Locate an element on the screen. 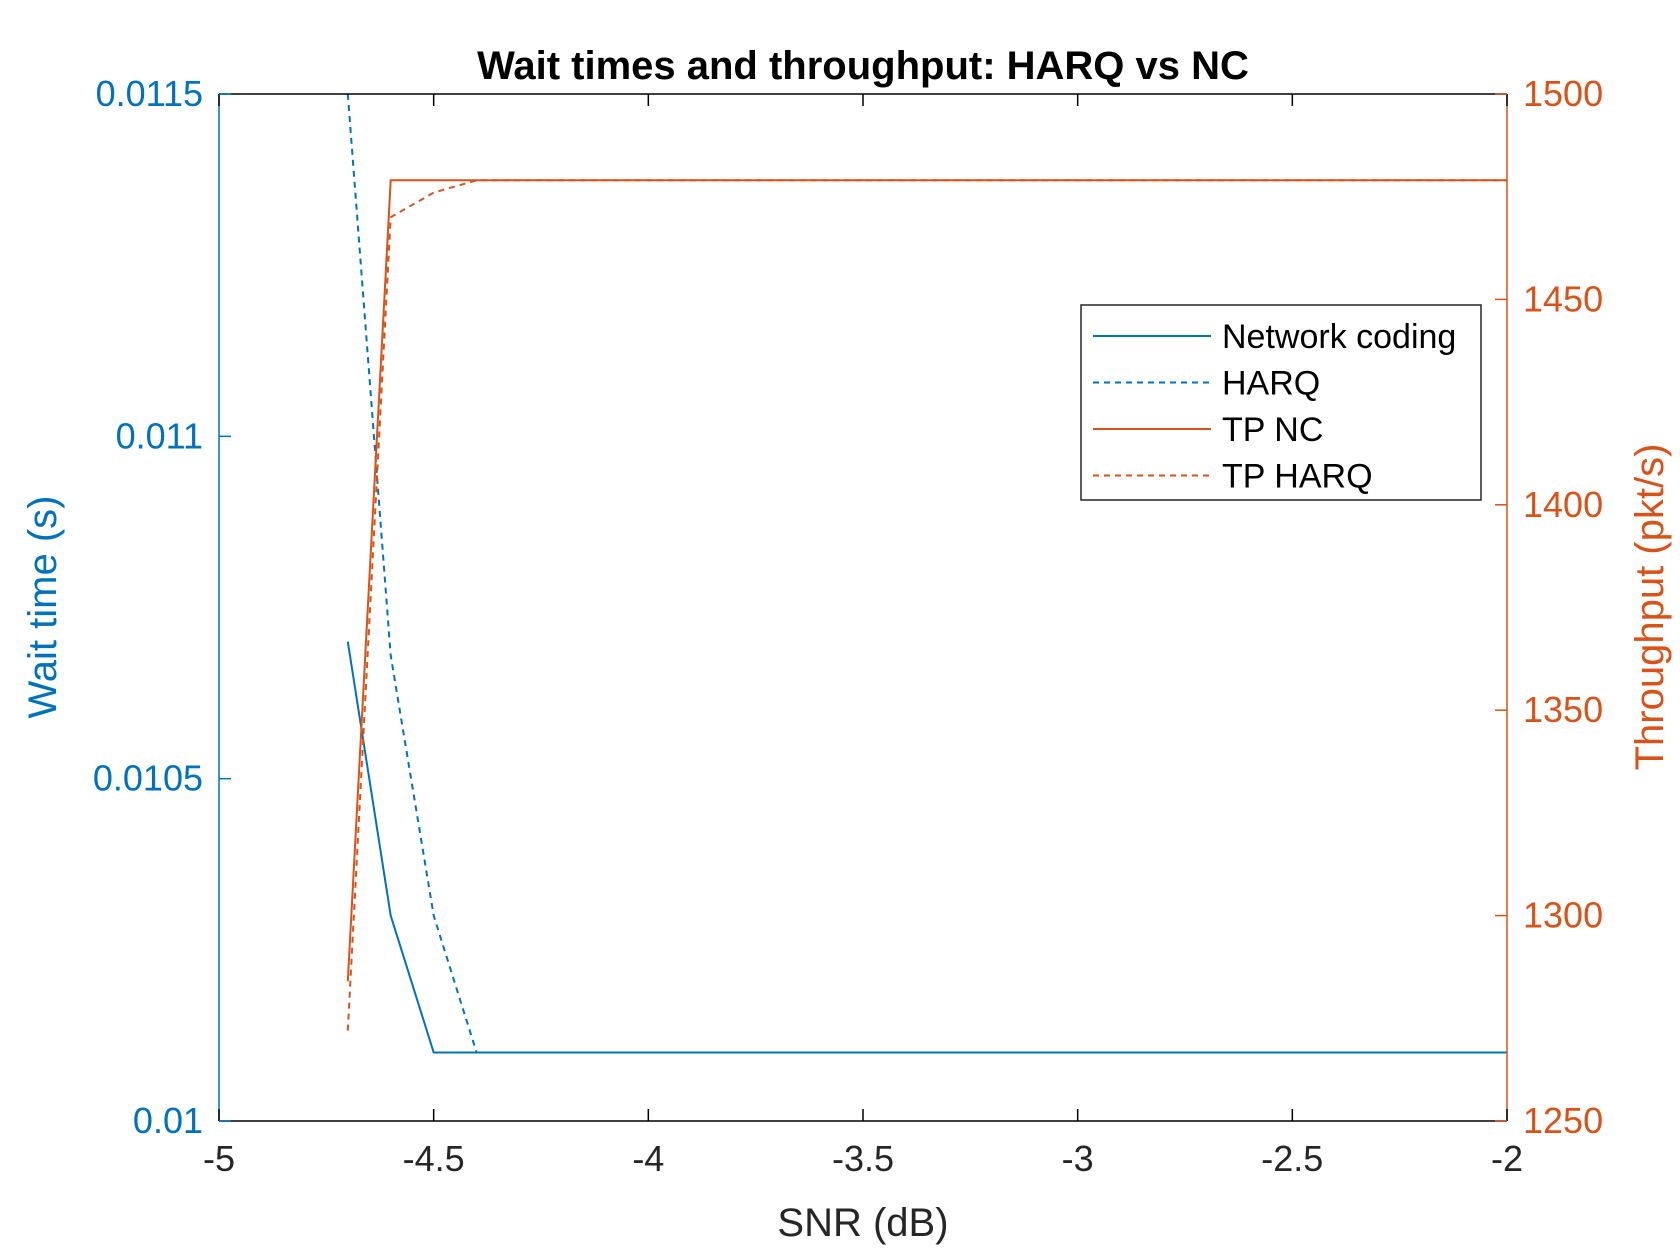  x-tick-label: -3 is located at coordinates (1078, 1158).